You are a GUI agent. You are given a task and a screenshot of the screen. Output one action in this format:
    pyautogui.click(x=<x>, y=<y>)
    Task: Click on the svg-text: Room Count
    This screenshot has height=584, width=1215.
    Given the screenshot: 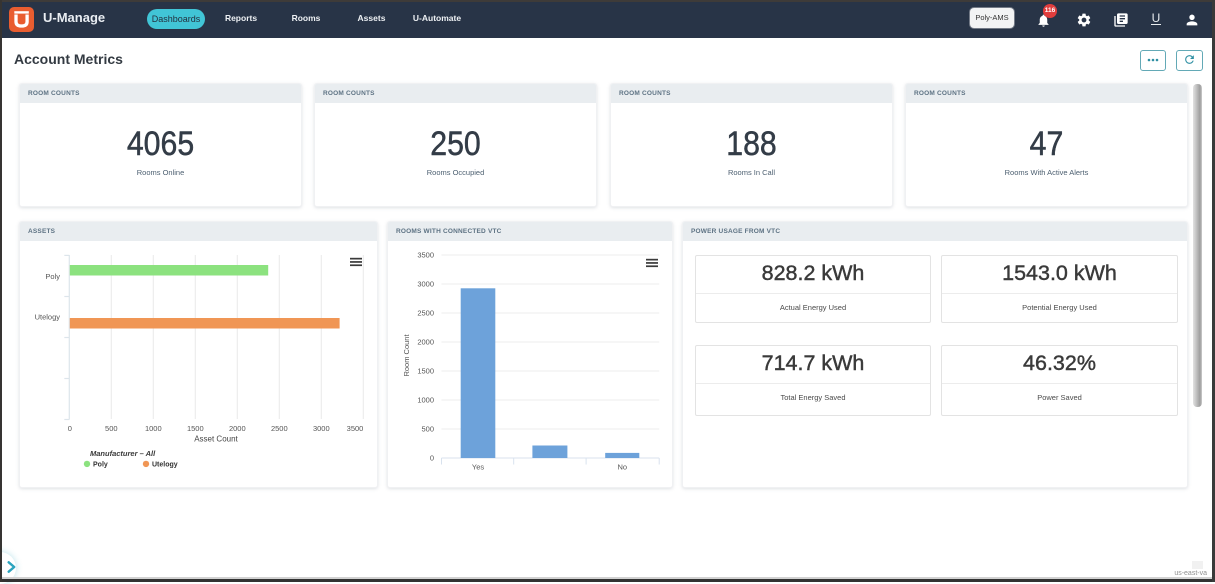 What is the action you would take?
    pyautogui.click(x=406, y=355)
    